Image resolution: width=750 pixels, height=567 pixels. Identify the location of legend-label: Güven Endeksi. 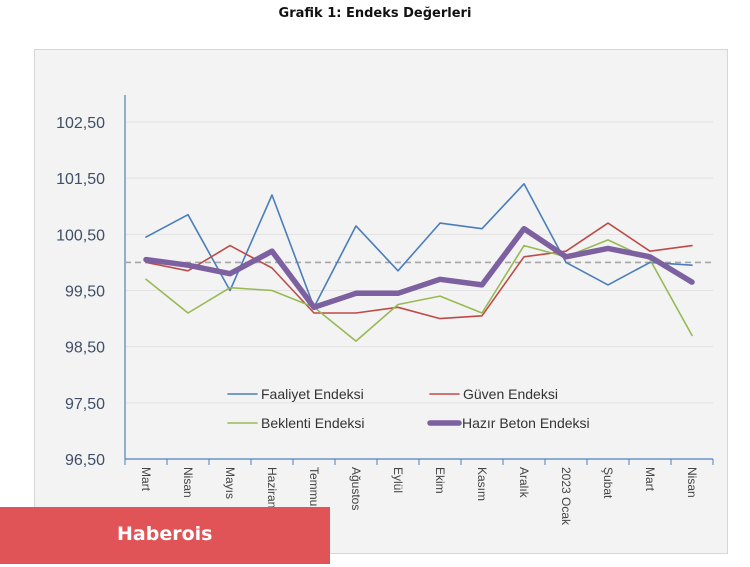
(510, 394).